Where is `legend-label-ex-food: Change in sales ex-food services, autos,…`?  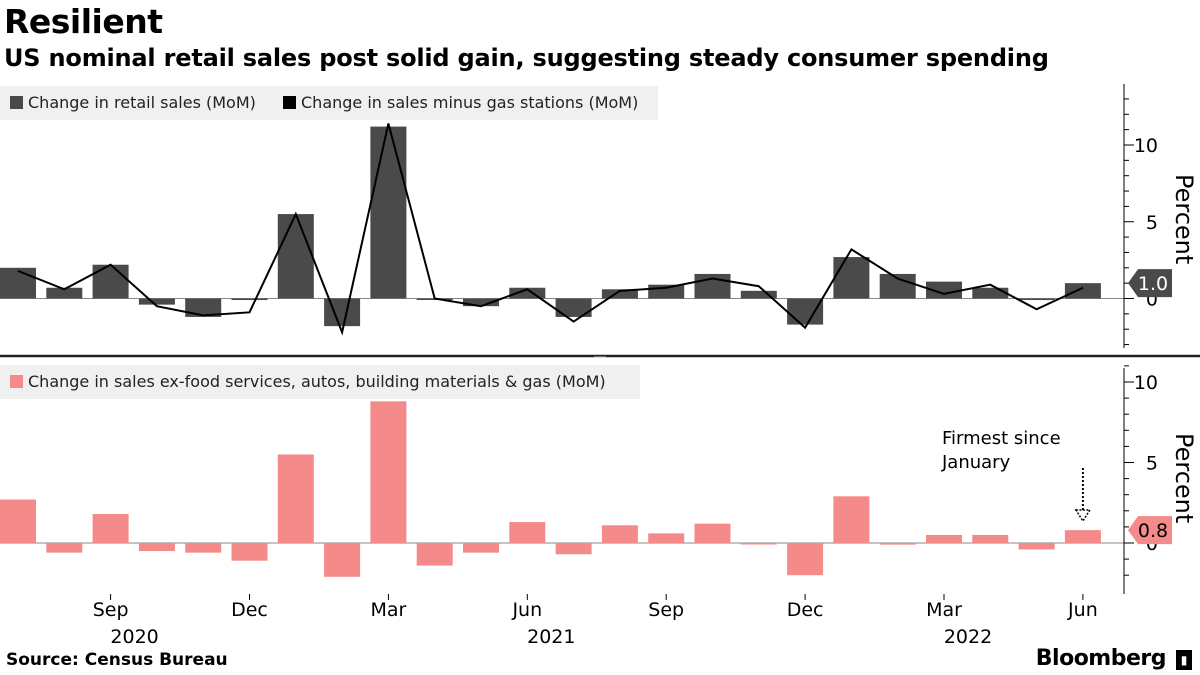 legend-label-ex-food: Change in sales ex-food services, autos,… is located at coordinates (317, 381).